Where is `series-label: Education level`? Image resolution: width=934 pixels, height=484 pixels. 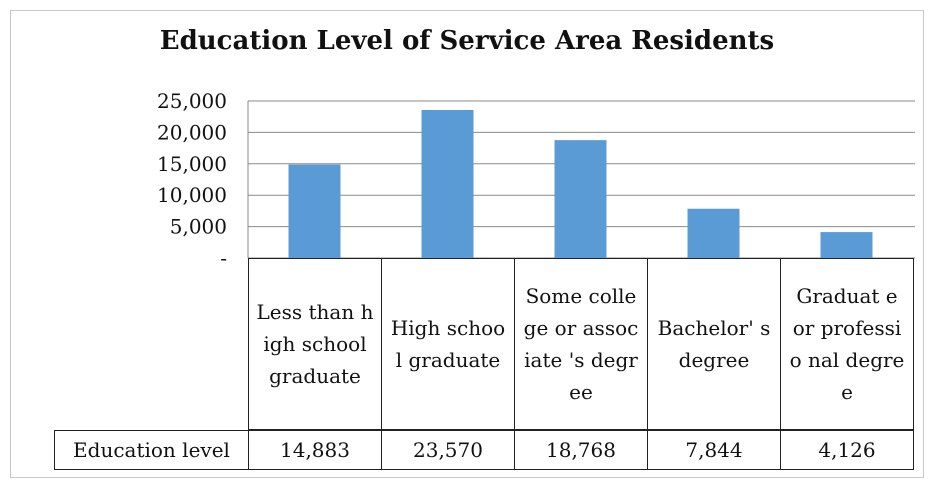 series-label: Education level is located at coordinates (152, 450).